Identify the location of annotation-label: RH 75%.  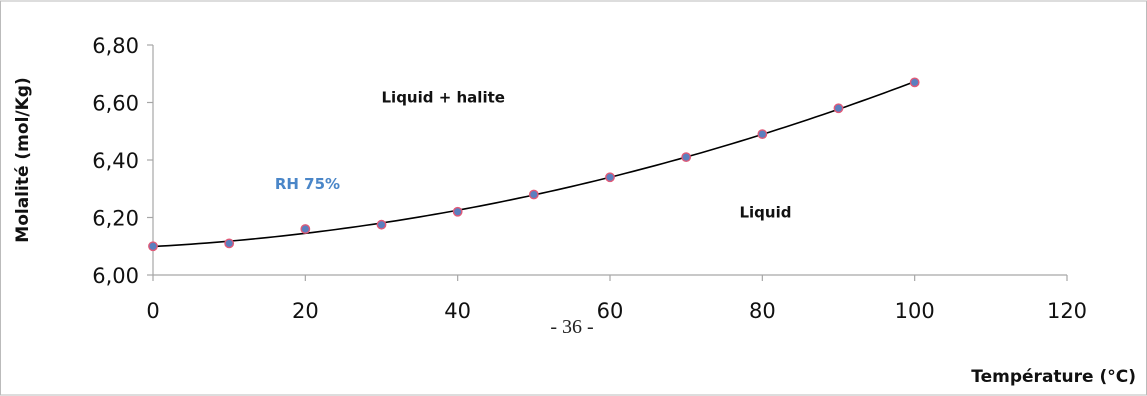
(307, 184).